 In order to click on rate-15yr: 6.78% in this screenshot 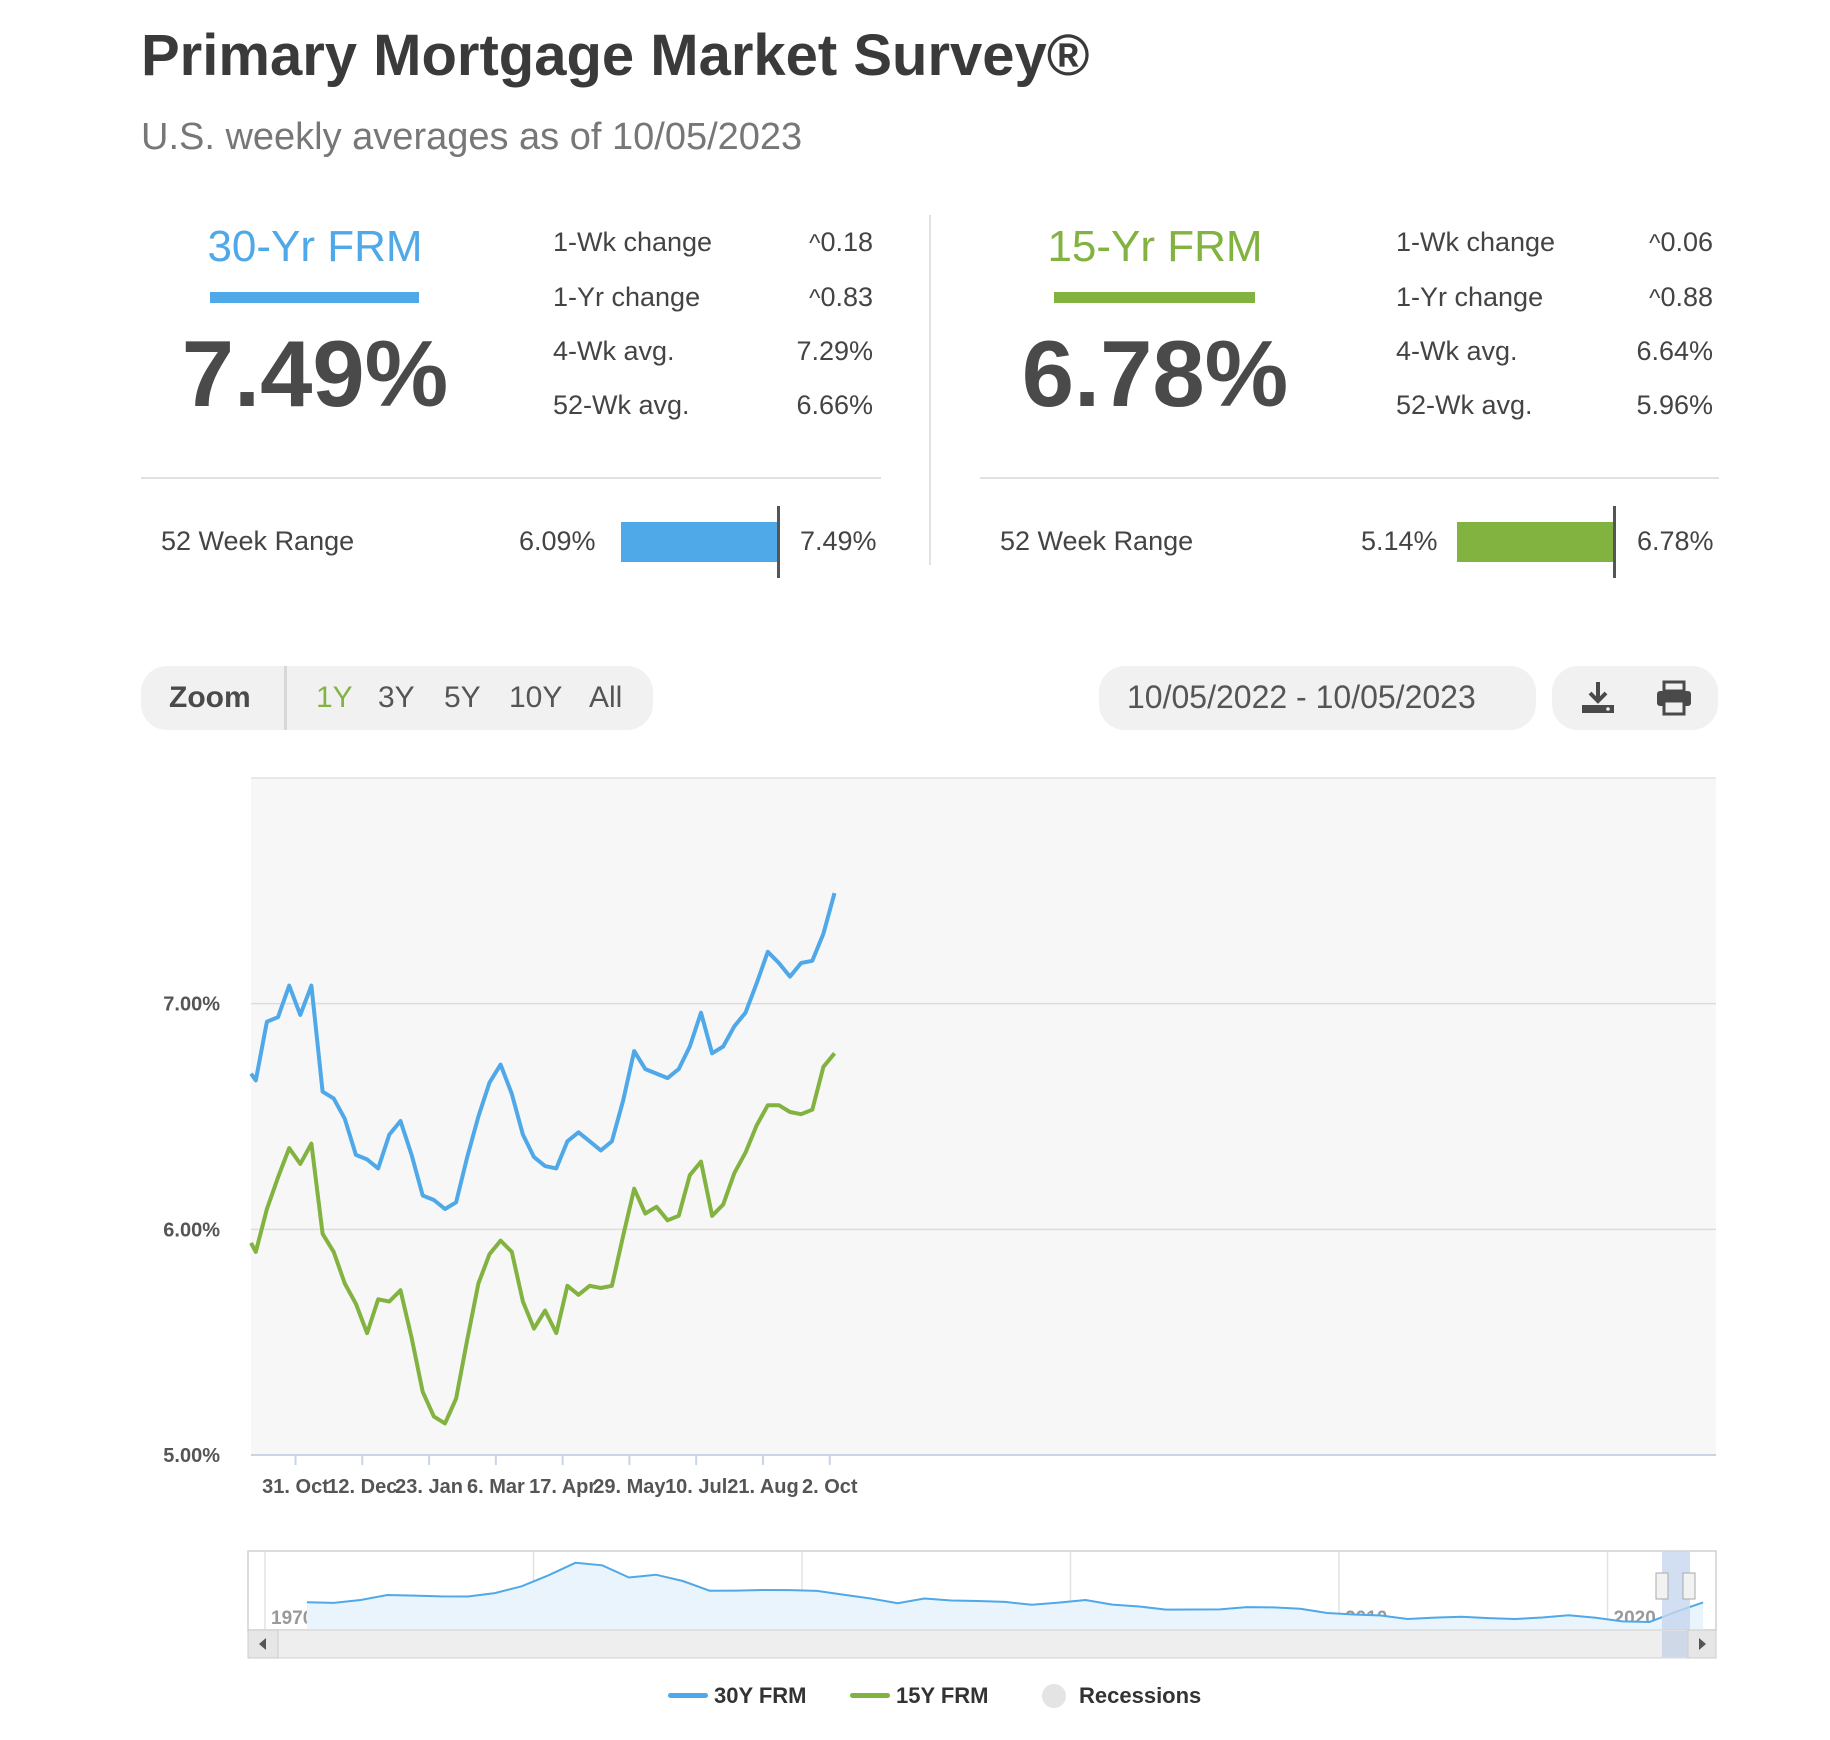, I will do `click(1155, 373)`.